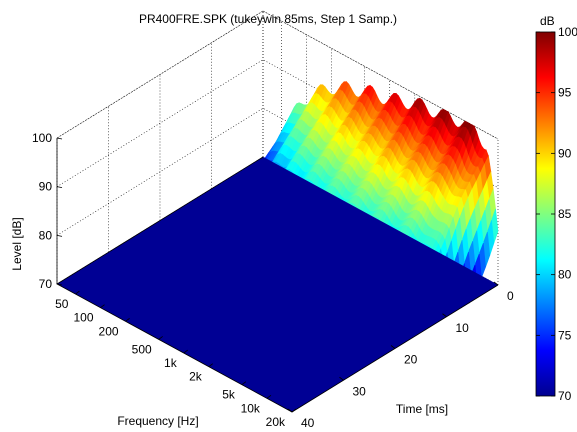  Describe the element at coordinates (211, 365) in the screenshot. I see `x-tick-mark-2k` at that location.